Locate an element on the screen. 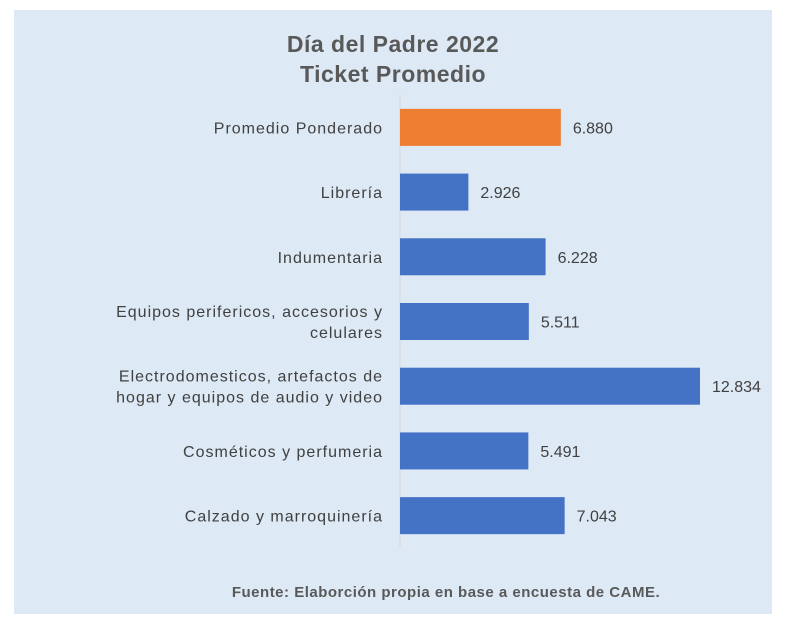 This screenshot has height=631, width=800. data-label: 6.228 is located at coordinates (578, 258).